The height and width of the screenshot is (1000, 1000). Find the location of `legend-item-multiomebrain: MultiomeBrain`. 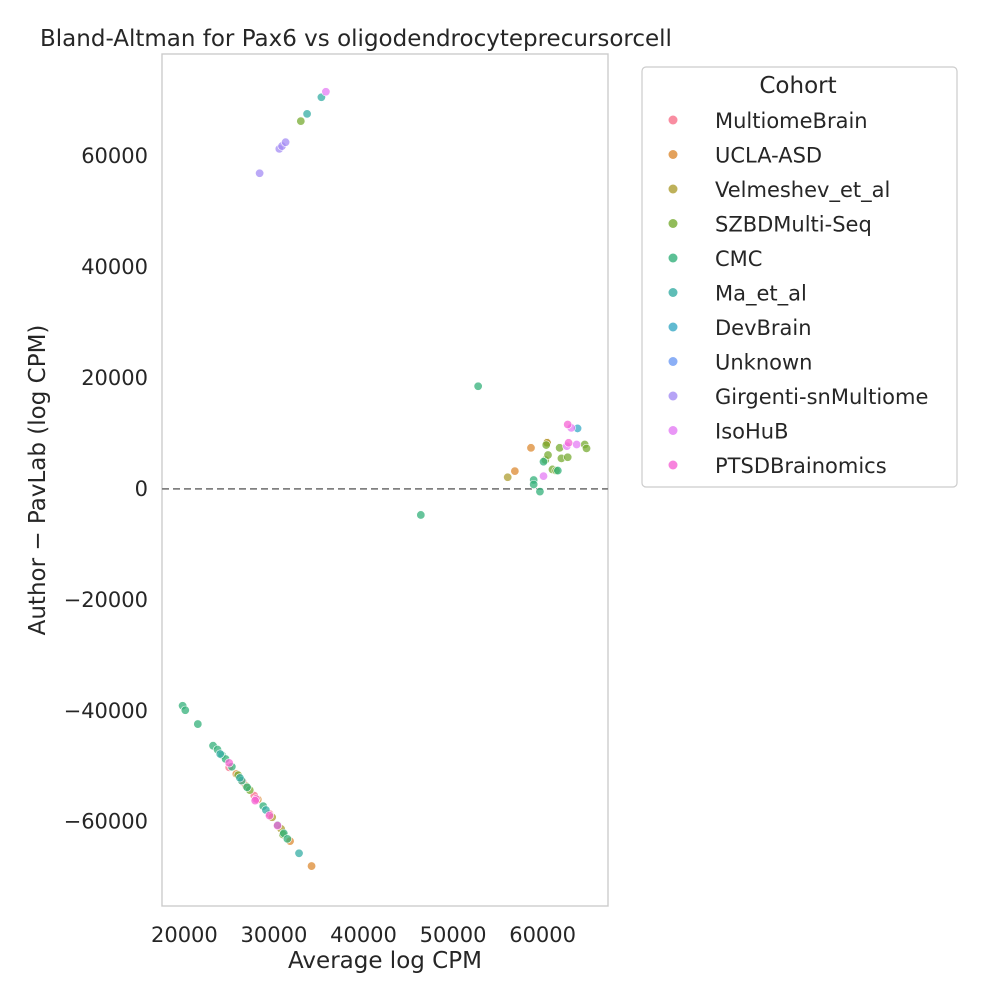

legend-item-multiomebrain: MultiomeBrain is located at coordinates (768, 121).